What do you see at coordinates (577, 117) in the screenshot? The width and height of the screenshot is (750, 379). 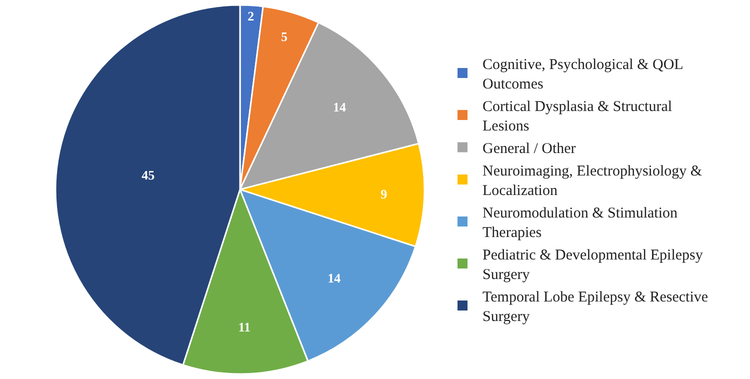 I see `legend-label: Cortical Dysplasia & Structural Lesions` at bounding box center [577, 117].